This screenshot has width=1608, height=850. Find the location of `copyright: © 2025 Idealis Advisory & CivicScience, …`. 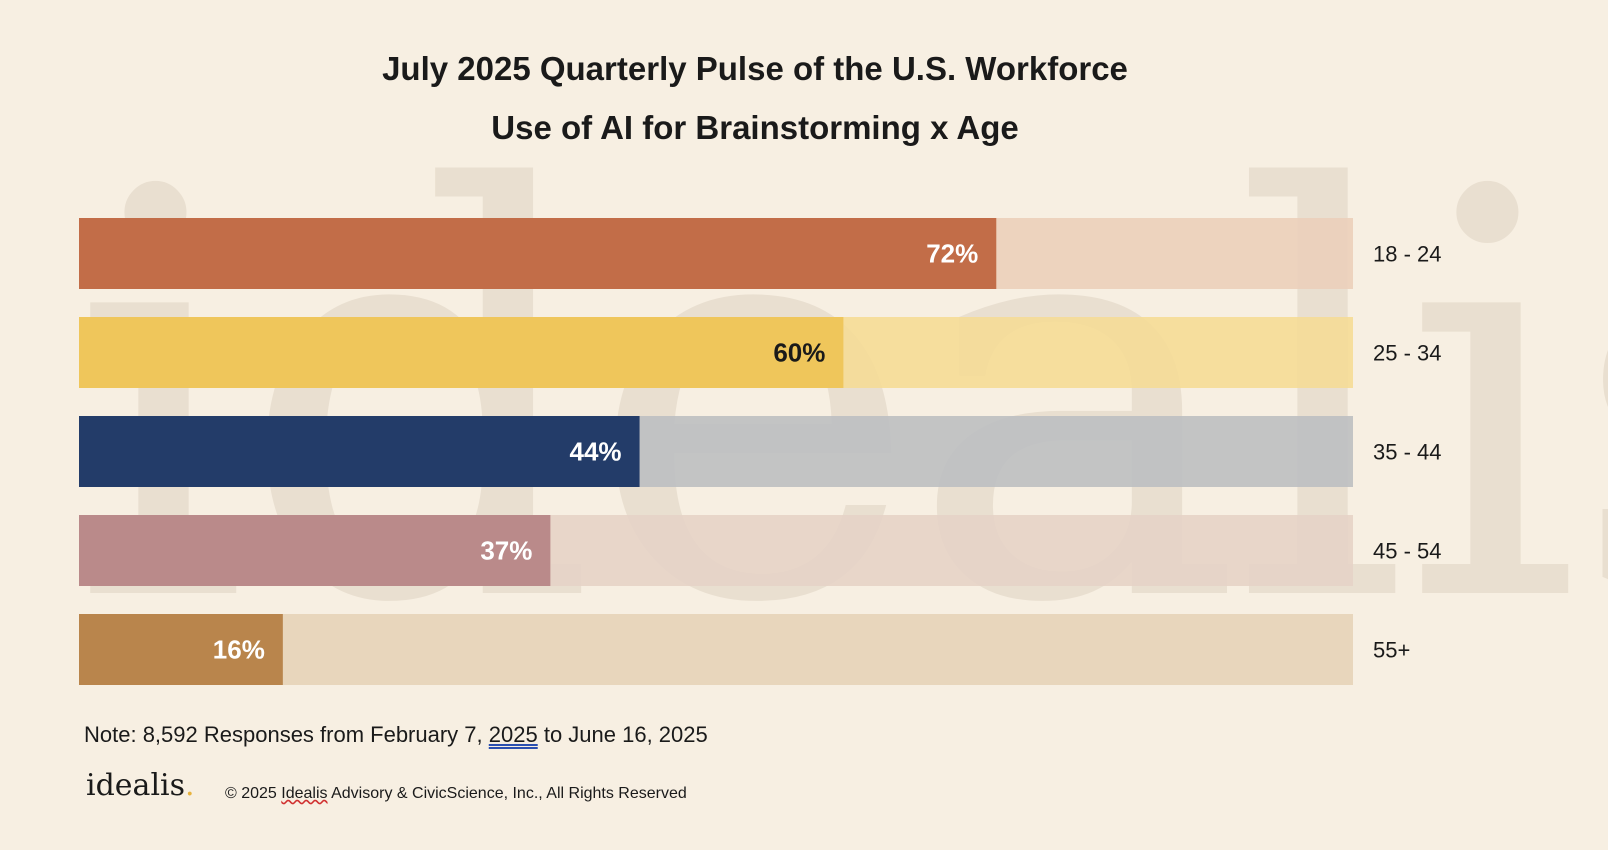

copyright: © 2025 Idealis Advisory & CivicScience, … is located at coordinates (456, 794).